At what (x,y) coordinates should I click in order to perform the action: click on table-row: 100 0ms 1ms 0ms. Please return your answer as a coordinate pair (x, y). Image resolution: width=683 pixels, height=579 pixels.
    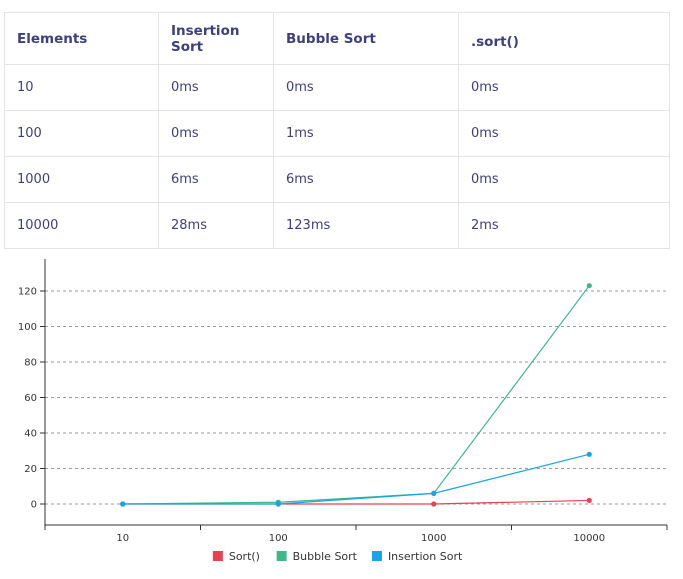
    Looking at the image, I should click on (337, 133).